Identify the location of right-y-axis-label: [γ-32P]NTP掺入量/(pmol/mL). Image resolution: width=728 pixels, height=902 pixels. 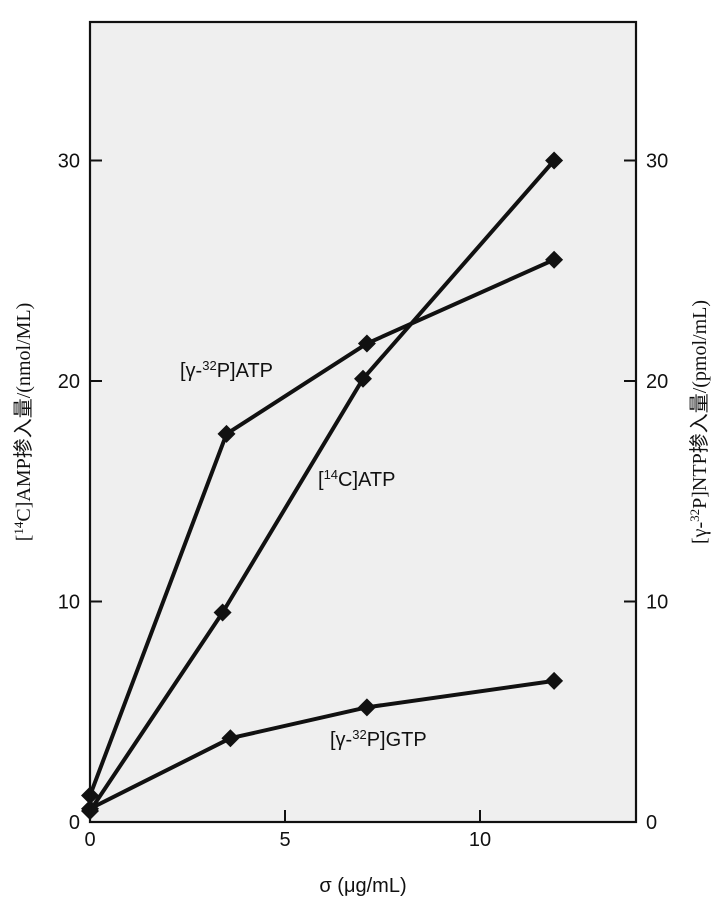
(699, 422).